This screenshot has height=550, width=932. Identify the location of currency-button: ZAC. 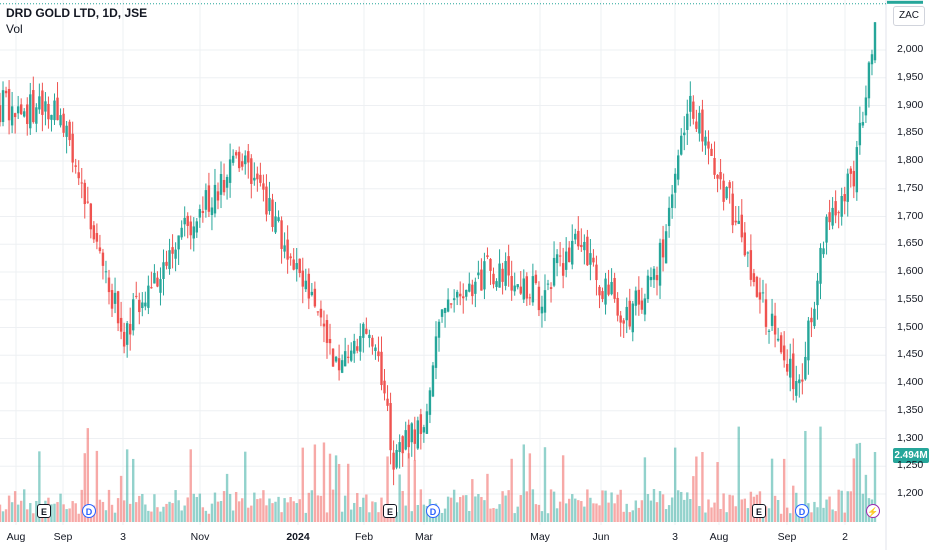
(909, 16).